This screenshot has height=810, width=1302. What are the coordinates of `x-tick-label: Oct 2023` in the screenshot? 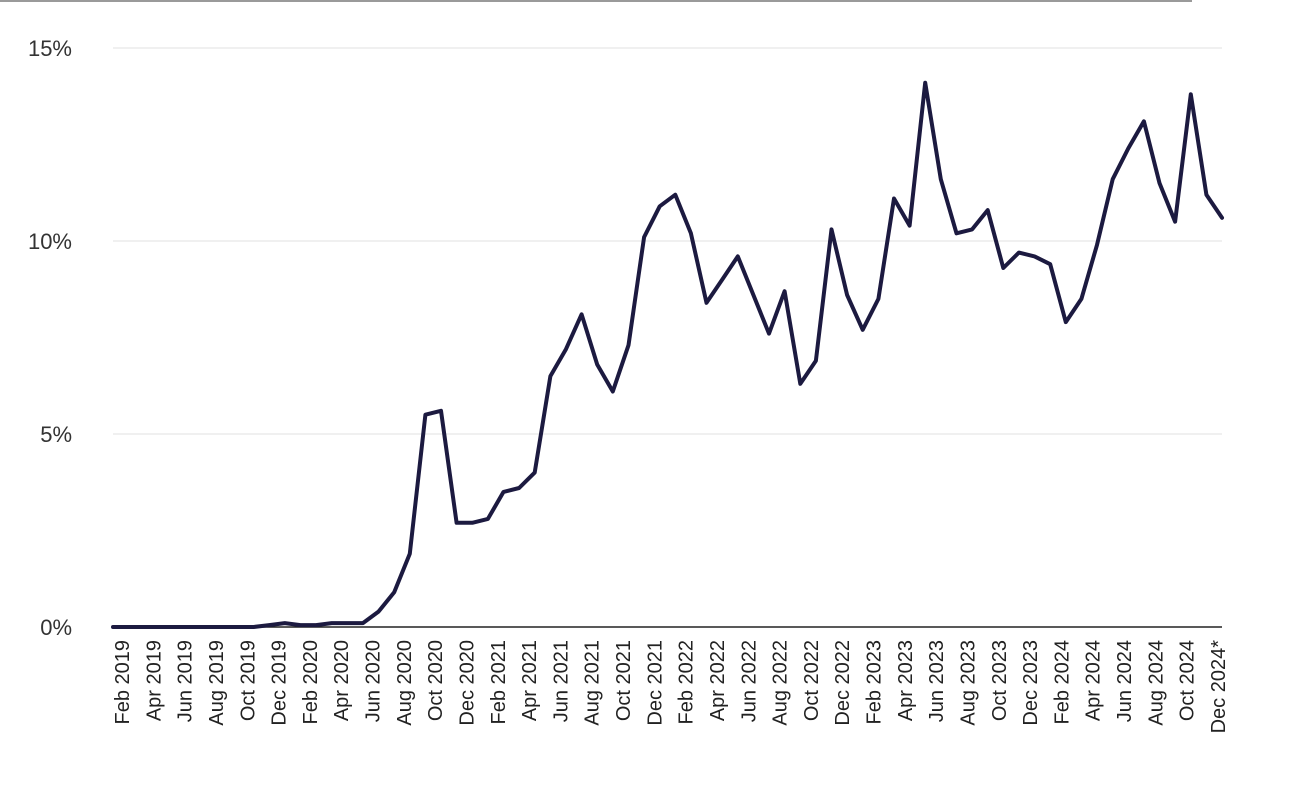 It's located at (1000, 680).